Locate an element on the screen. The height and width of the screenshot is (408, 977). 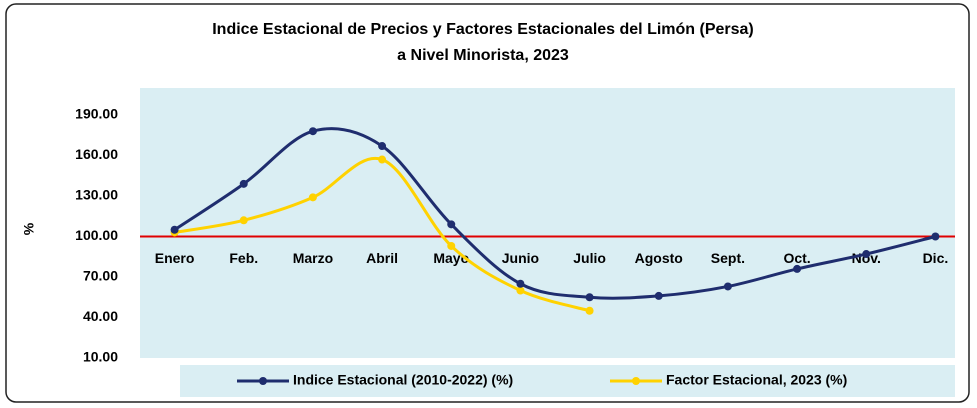
x-tick-label: Julio is located at coordinates (589, 258).